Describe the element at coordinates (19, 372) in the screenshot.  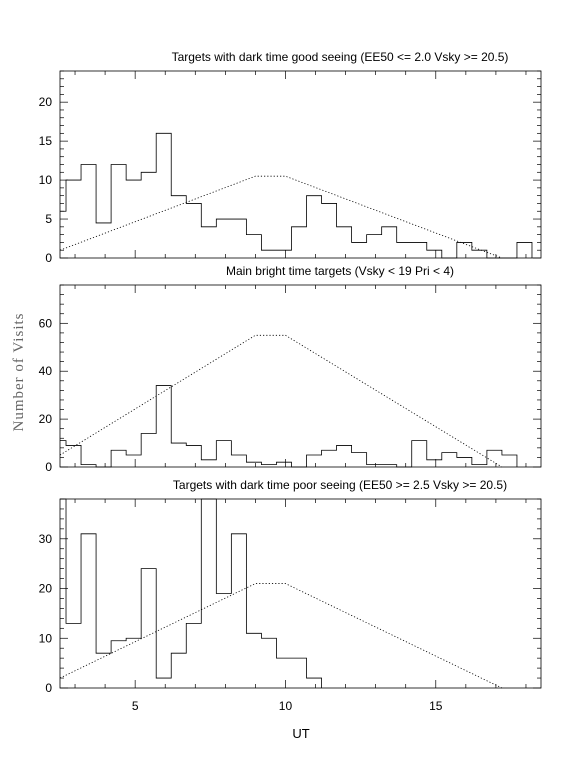
I see `y-axis-label: Number of Visits` at that location.